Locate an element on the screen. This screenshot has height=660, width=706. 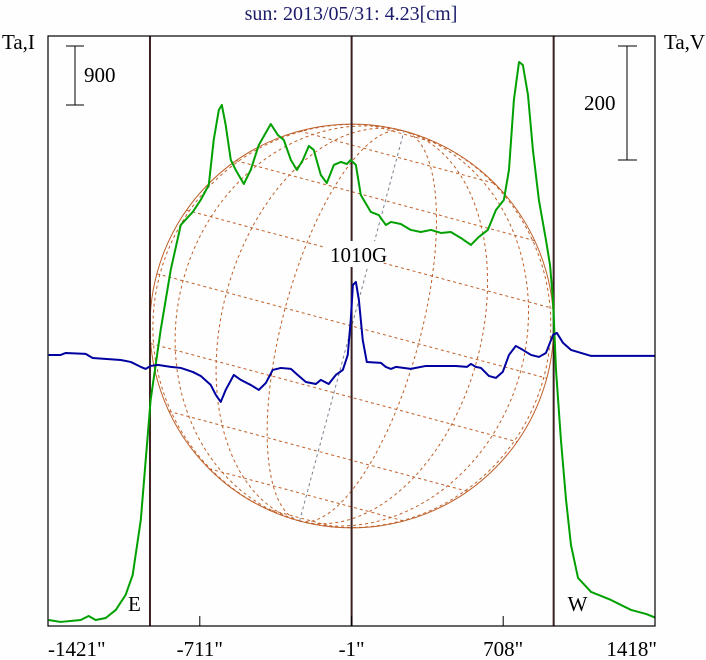
x-tick-label: 708" is located at coordinates (503, 648).